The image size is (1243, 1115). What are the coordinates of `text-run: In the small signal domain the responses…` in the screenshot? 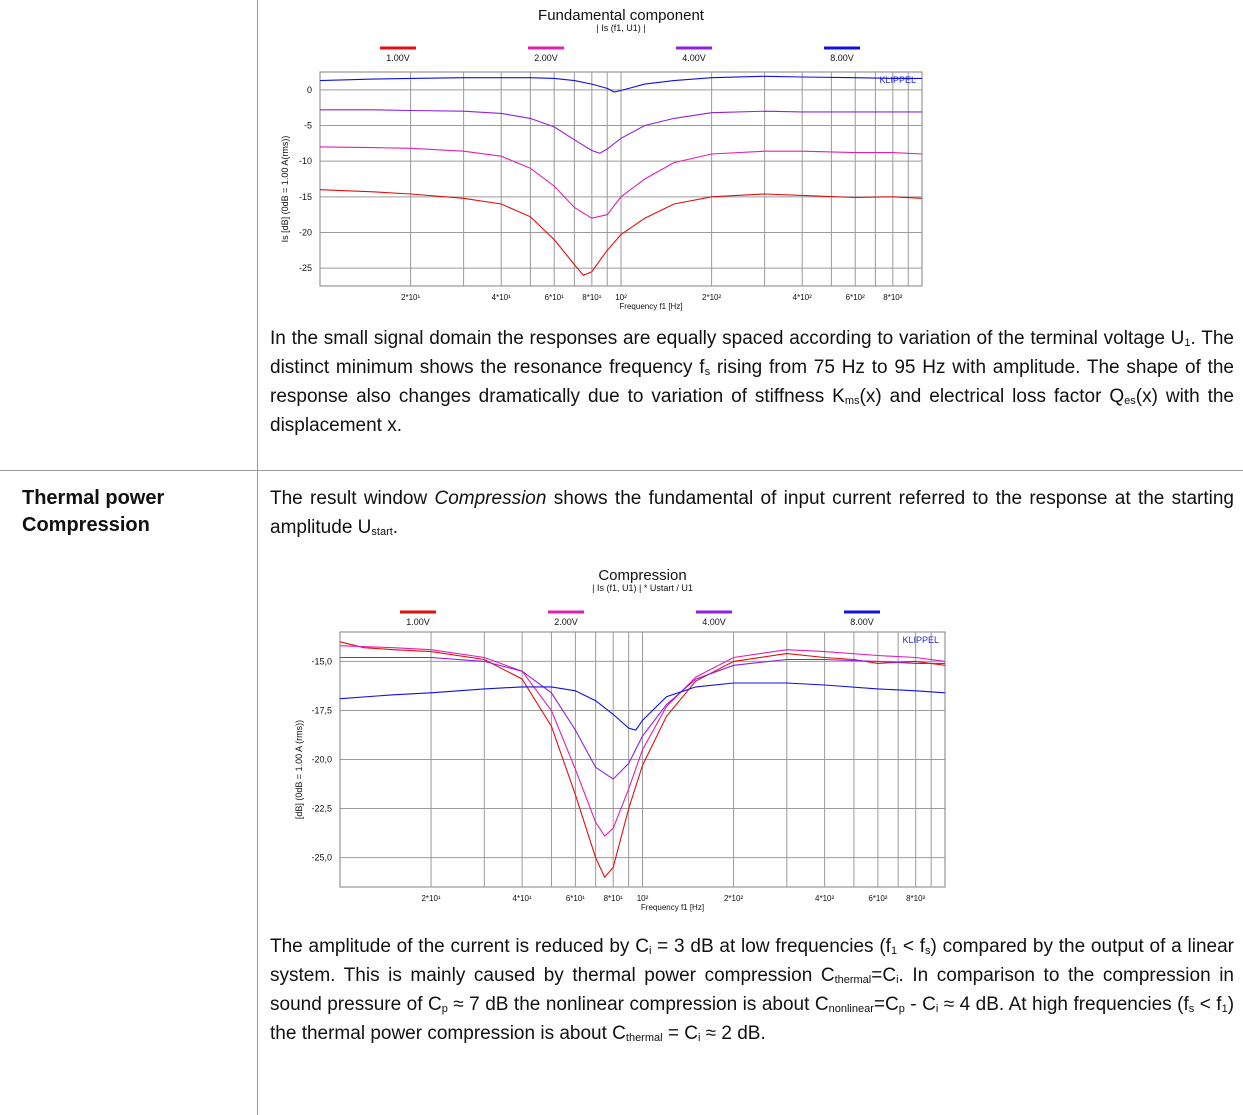 It's located at (727, 338).